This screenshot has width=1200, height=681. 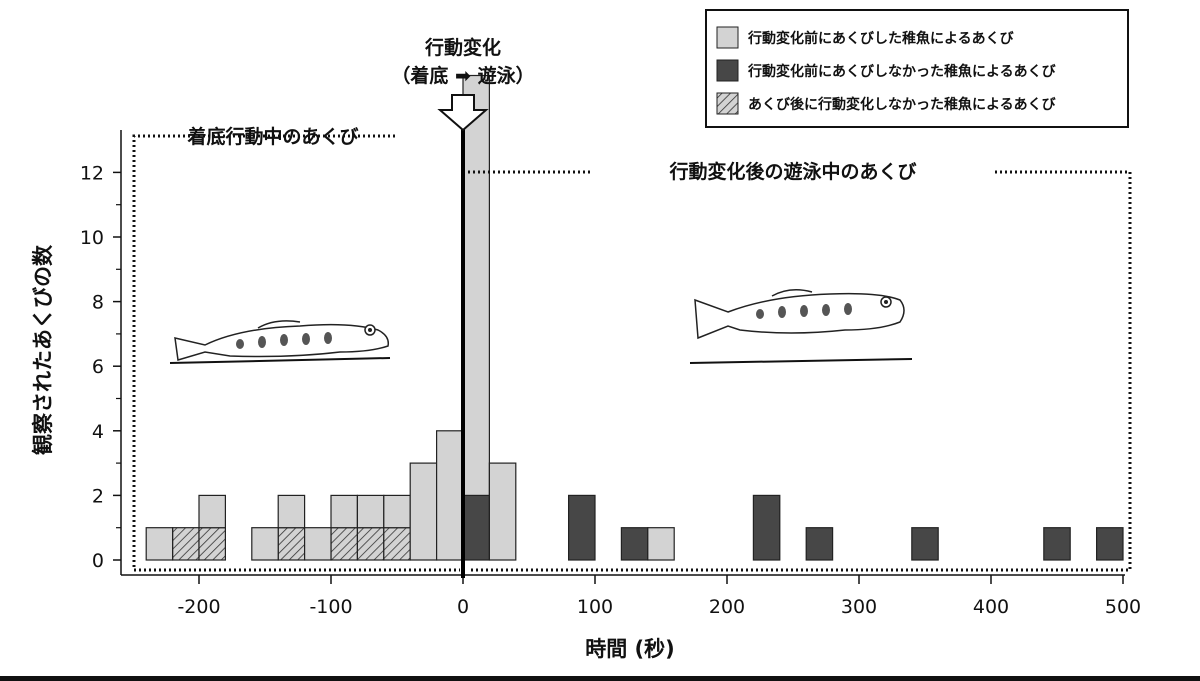 What do you see at coordinates (902, 71) in the screenshot?
I see `legend-label-series-2: 行動変化前にあくびしなかった稚魚によるあくび` at bounding box center [902, 71].